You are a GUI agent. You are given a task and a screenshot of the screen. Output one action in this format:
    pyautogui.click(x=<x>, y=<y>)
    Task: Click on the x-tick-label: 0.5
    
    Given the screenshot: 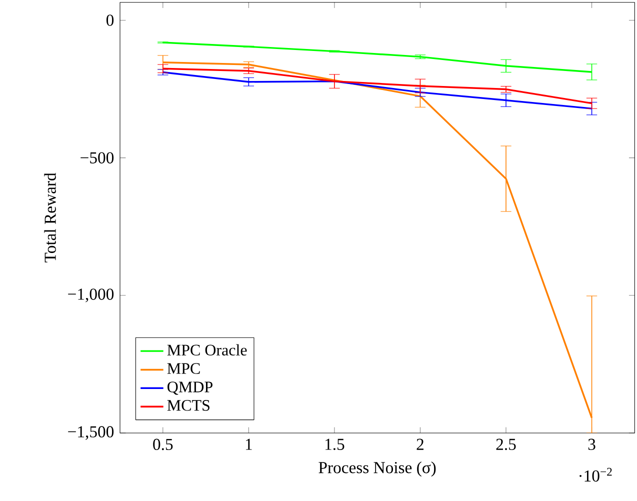 What is the action you would take?
    pyautogui.click(x=163, y=444)
    